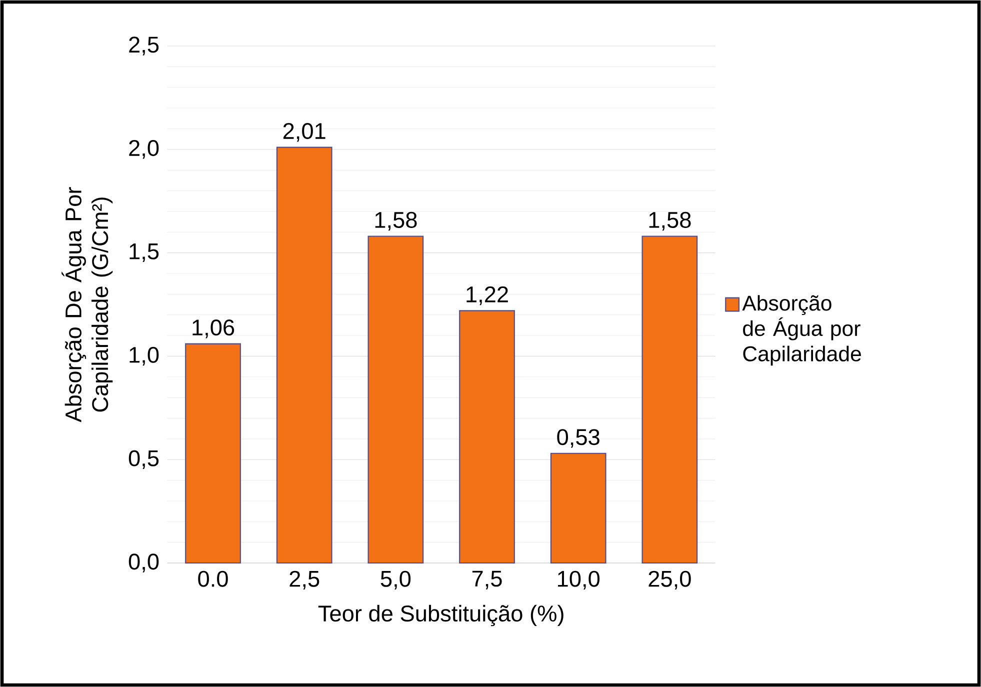 This screenshot has height=687, width=981. I want to click on x-tick-label: 10,0, so click(579, 580).